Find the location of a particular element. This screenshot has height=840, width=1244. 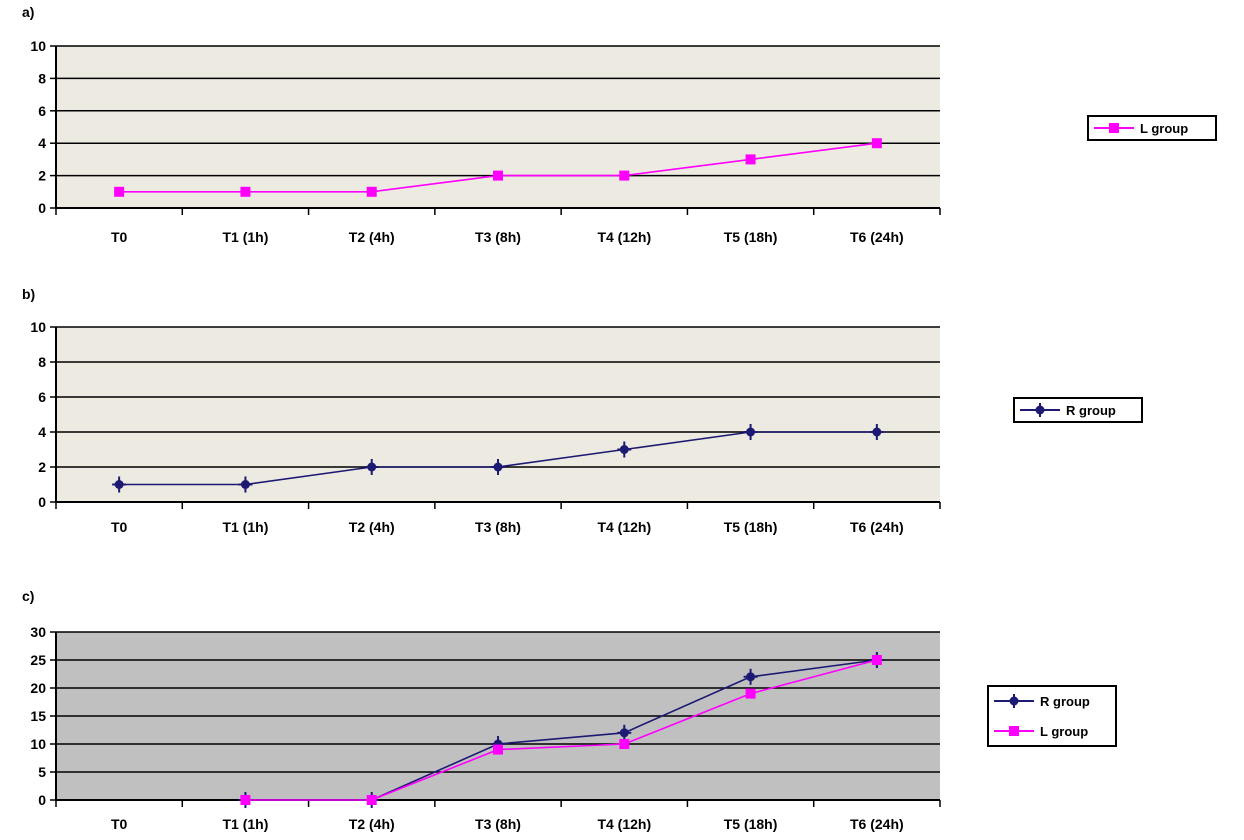

chart-1-xtick-label-2: T2 (4h) is located at coordinates (372, 527).